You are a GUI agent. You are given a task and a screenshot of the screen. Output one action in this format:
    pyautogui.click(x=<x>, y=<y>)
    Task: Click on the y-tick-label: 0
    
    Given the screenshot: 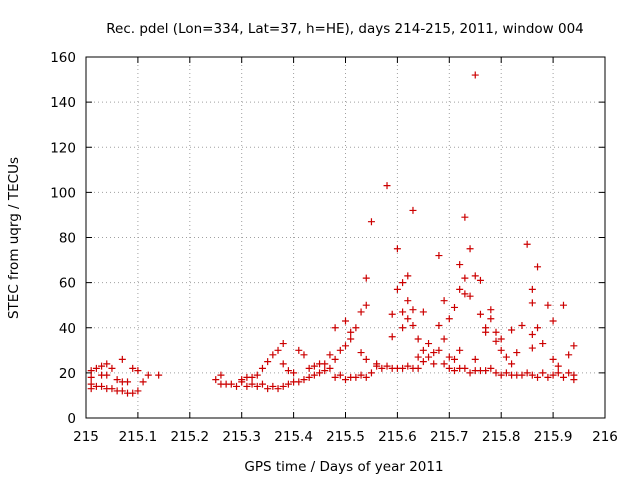 What is the action you would take?
    pyautogui.click(x=71, y=419)
    